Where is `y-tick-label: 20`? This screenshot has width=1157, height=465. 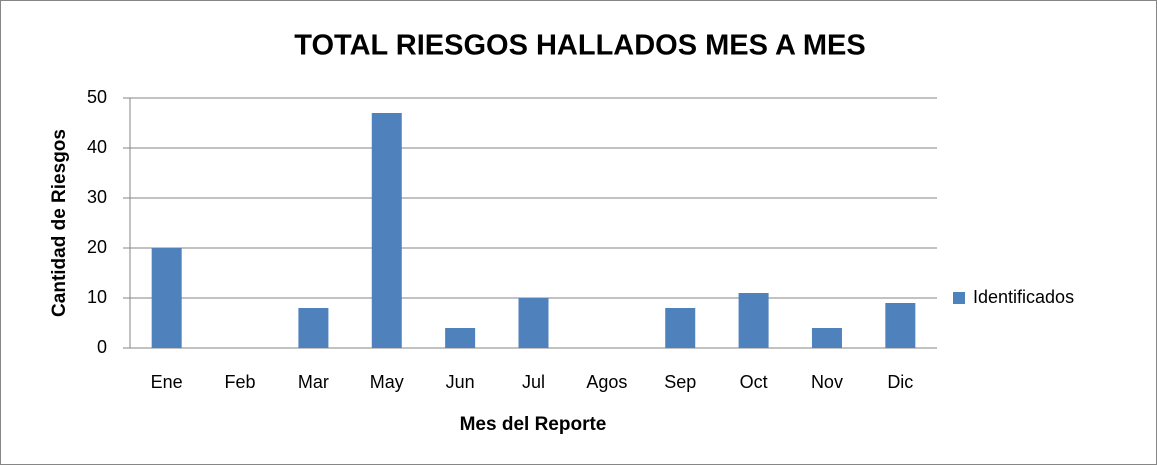
y-tick-label: 20 is located at coordinates (97, 247).